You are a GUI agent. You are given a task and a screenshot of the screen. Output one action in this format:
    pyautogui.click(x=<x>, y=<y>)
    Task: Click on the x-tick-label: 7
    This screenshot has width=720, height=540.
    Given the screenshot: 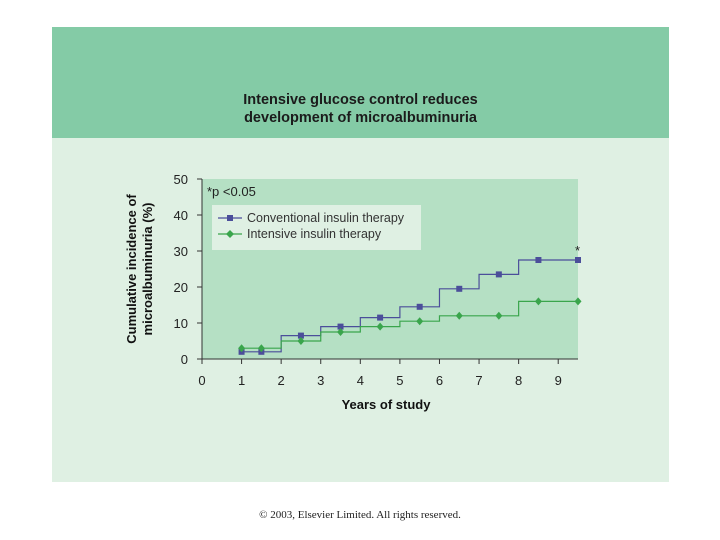 What is the action you would take?
    pyautogui.click(x=478, y=380)
    